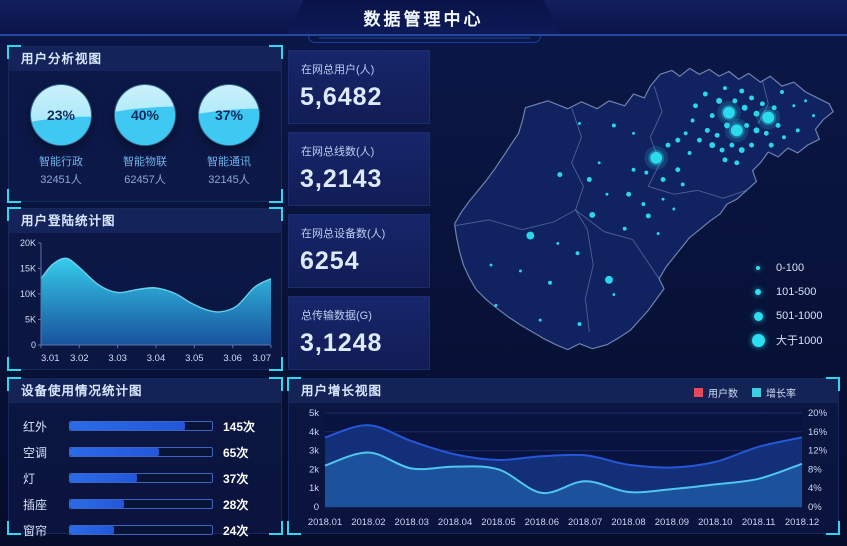 This screenshot has height=546, width=847. Describe the element at coordinates (790, 268) in the screenshot. I see `map-legend-label: 0-100` at that location.